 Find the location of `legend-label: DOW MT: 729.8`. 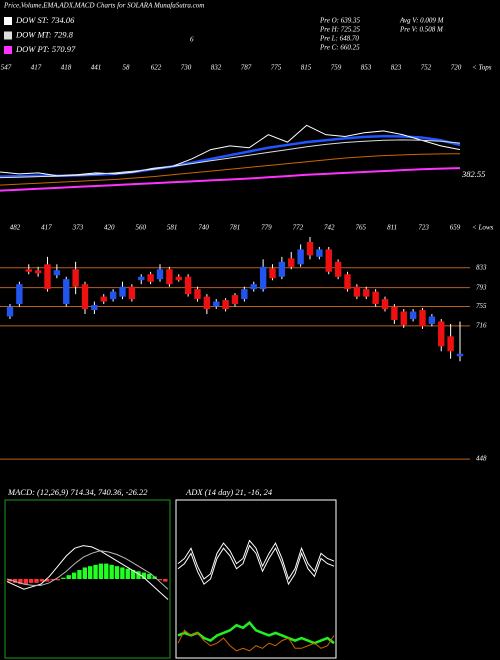

legend-label: DOW MT: 729.8 is located at coordinates (44, 34).